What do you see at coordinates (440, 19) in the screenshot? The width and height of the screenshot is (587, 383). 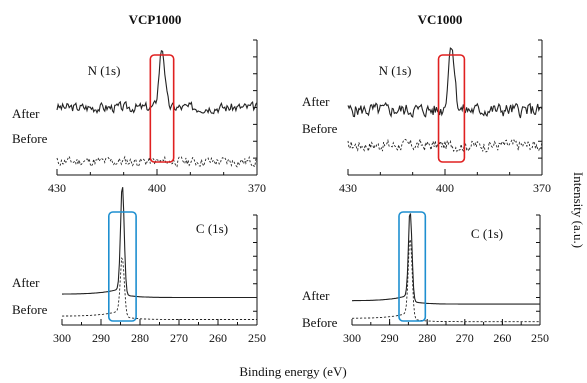 I see `column-title-vc1000: VC1000` at bounding box center [440, 19].